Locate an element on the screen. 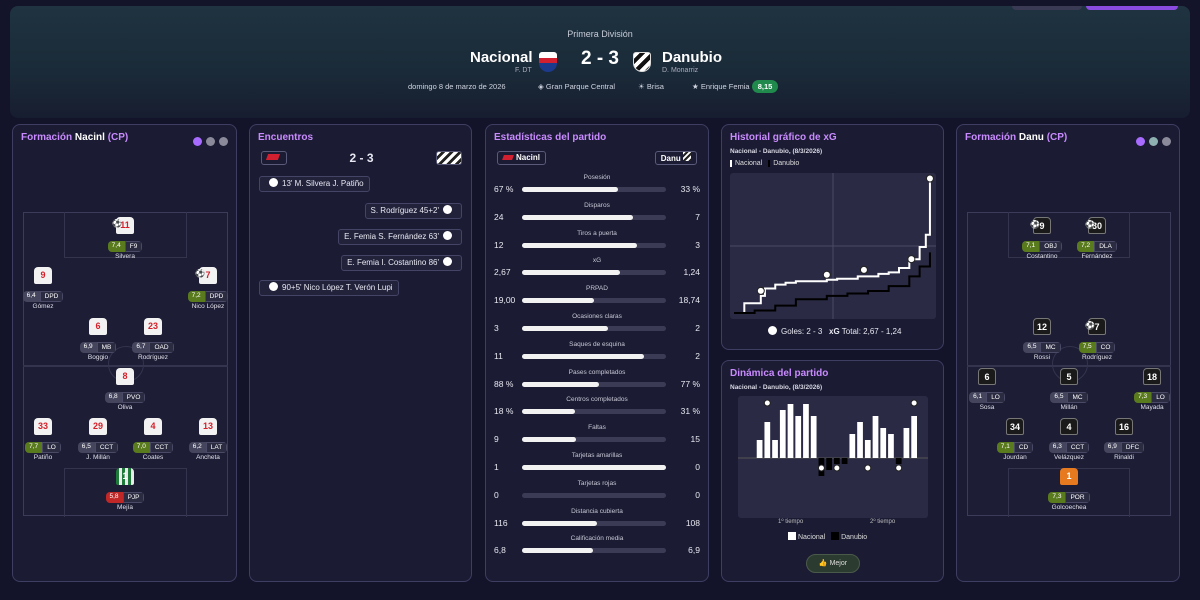  player-card: 23 6,7 OAD Rodríguez is located at coordinates (153, 339).